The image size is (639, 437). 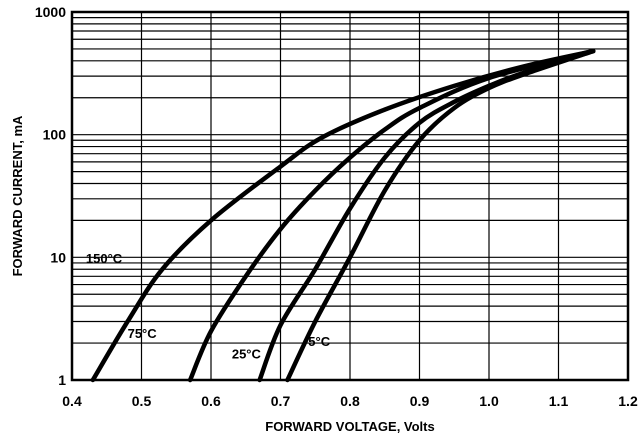 I want to click on y-axis-label: FORWARD CURRENT, mA, so click(x=17, y=195).